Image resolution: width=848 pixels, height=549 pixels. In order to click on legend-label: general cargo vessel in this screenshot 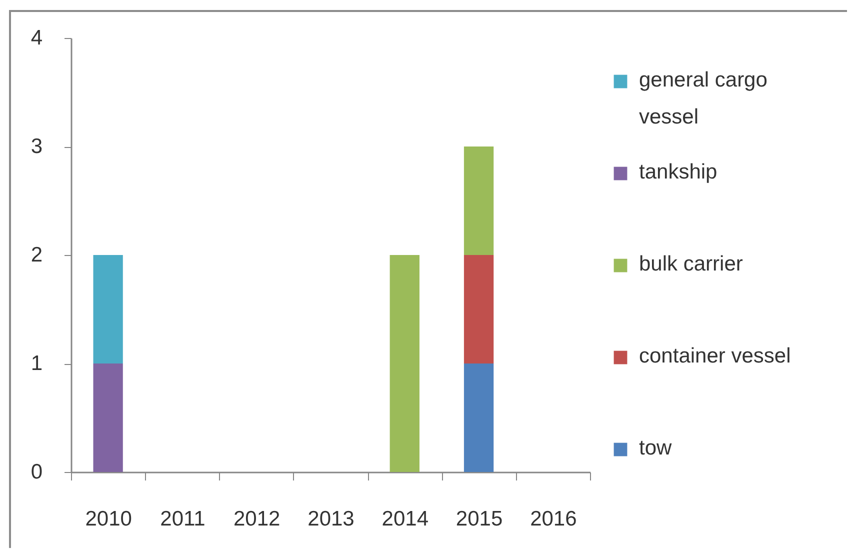, I will do `click(703, 98)`.